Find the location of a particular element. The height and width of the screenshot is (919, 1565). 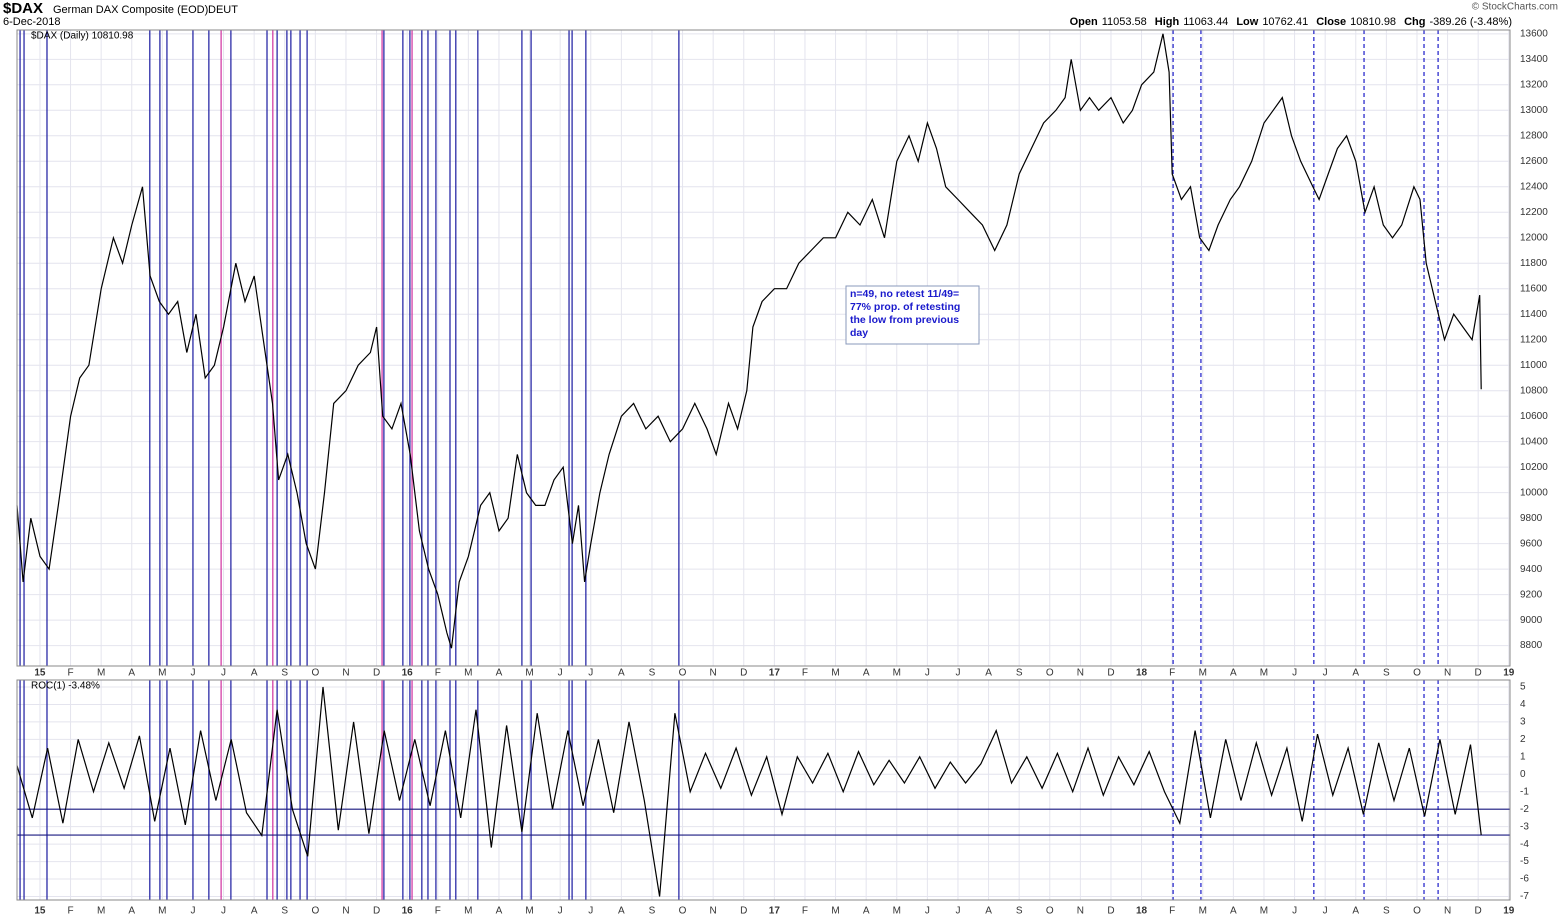

quote-label: High is located at coordinates (1167, 22).